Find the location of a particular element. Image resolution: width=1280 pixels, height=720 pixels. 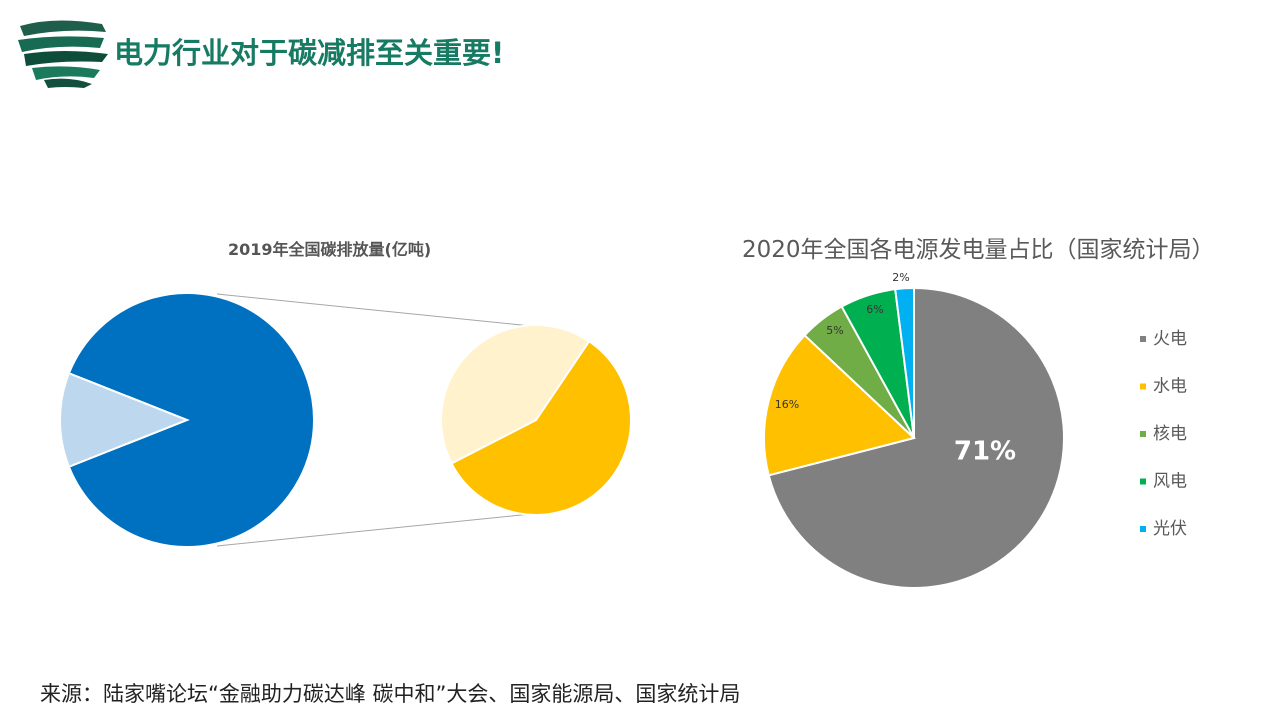

chart-title-emissions: 2019年全国碳排放量(亿吨) is located at coordinates (330, 249).